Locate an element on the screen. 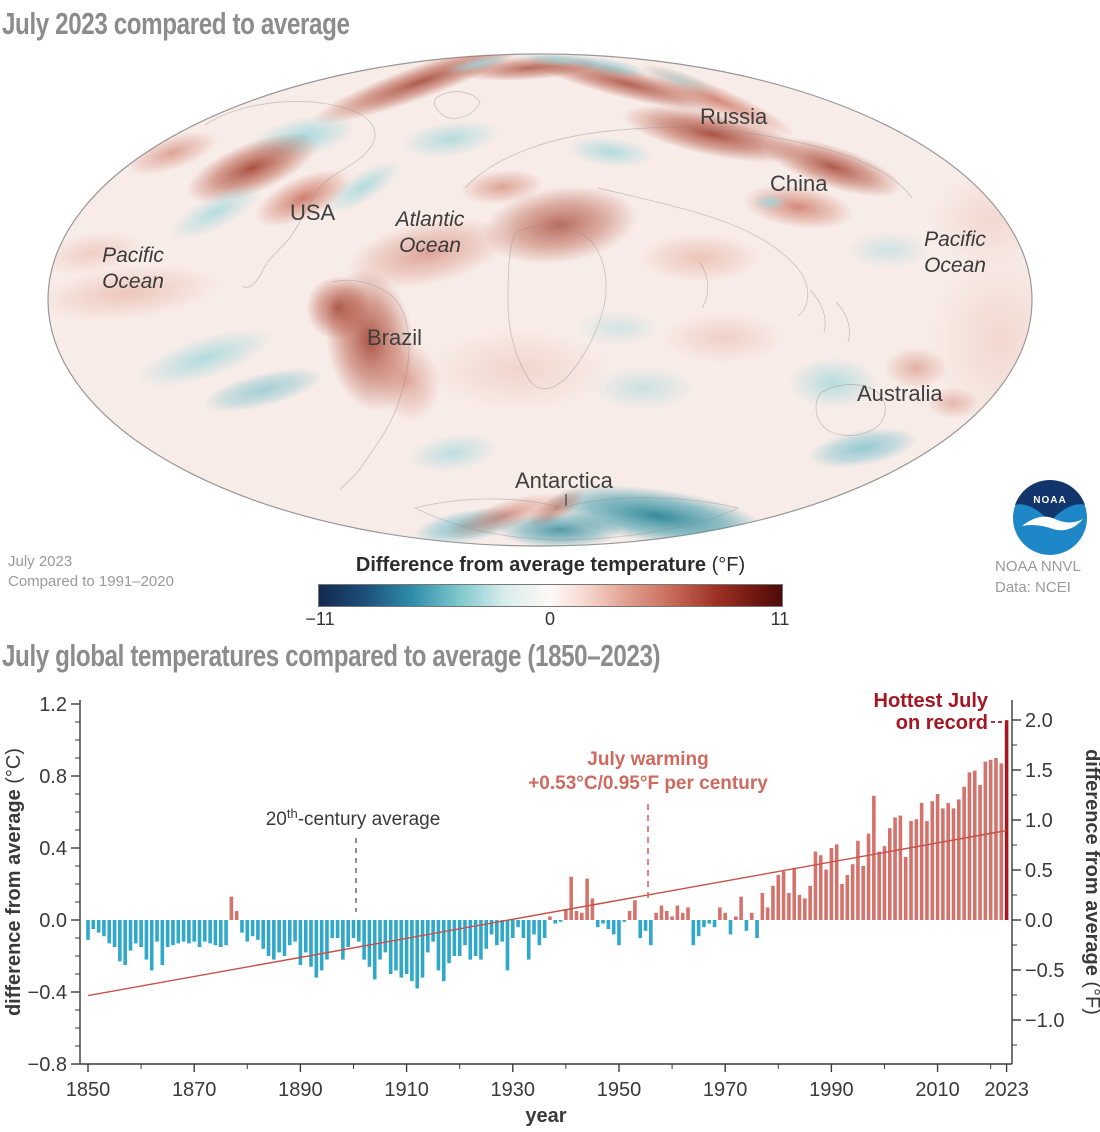 This screenshot has width=1100, height=1132. colorbar-gradient is located at coordinates (550, 595).